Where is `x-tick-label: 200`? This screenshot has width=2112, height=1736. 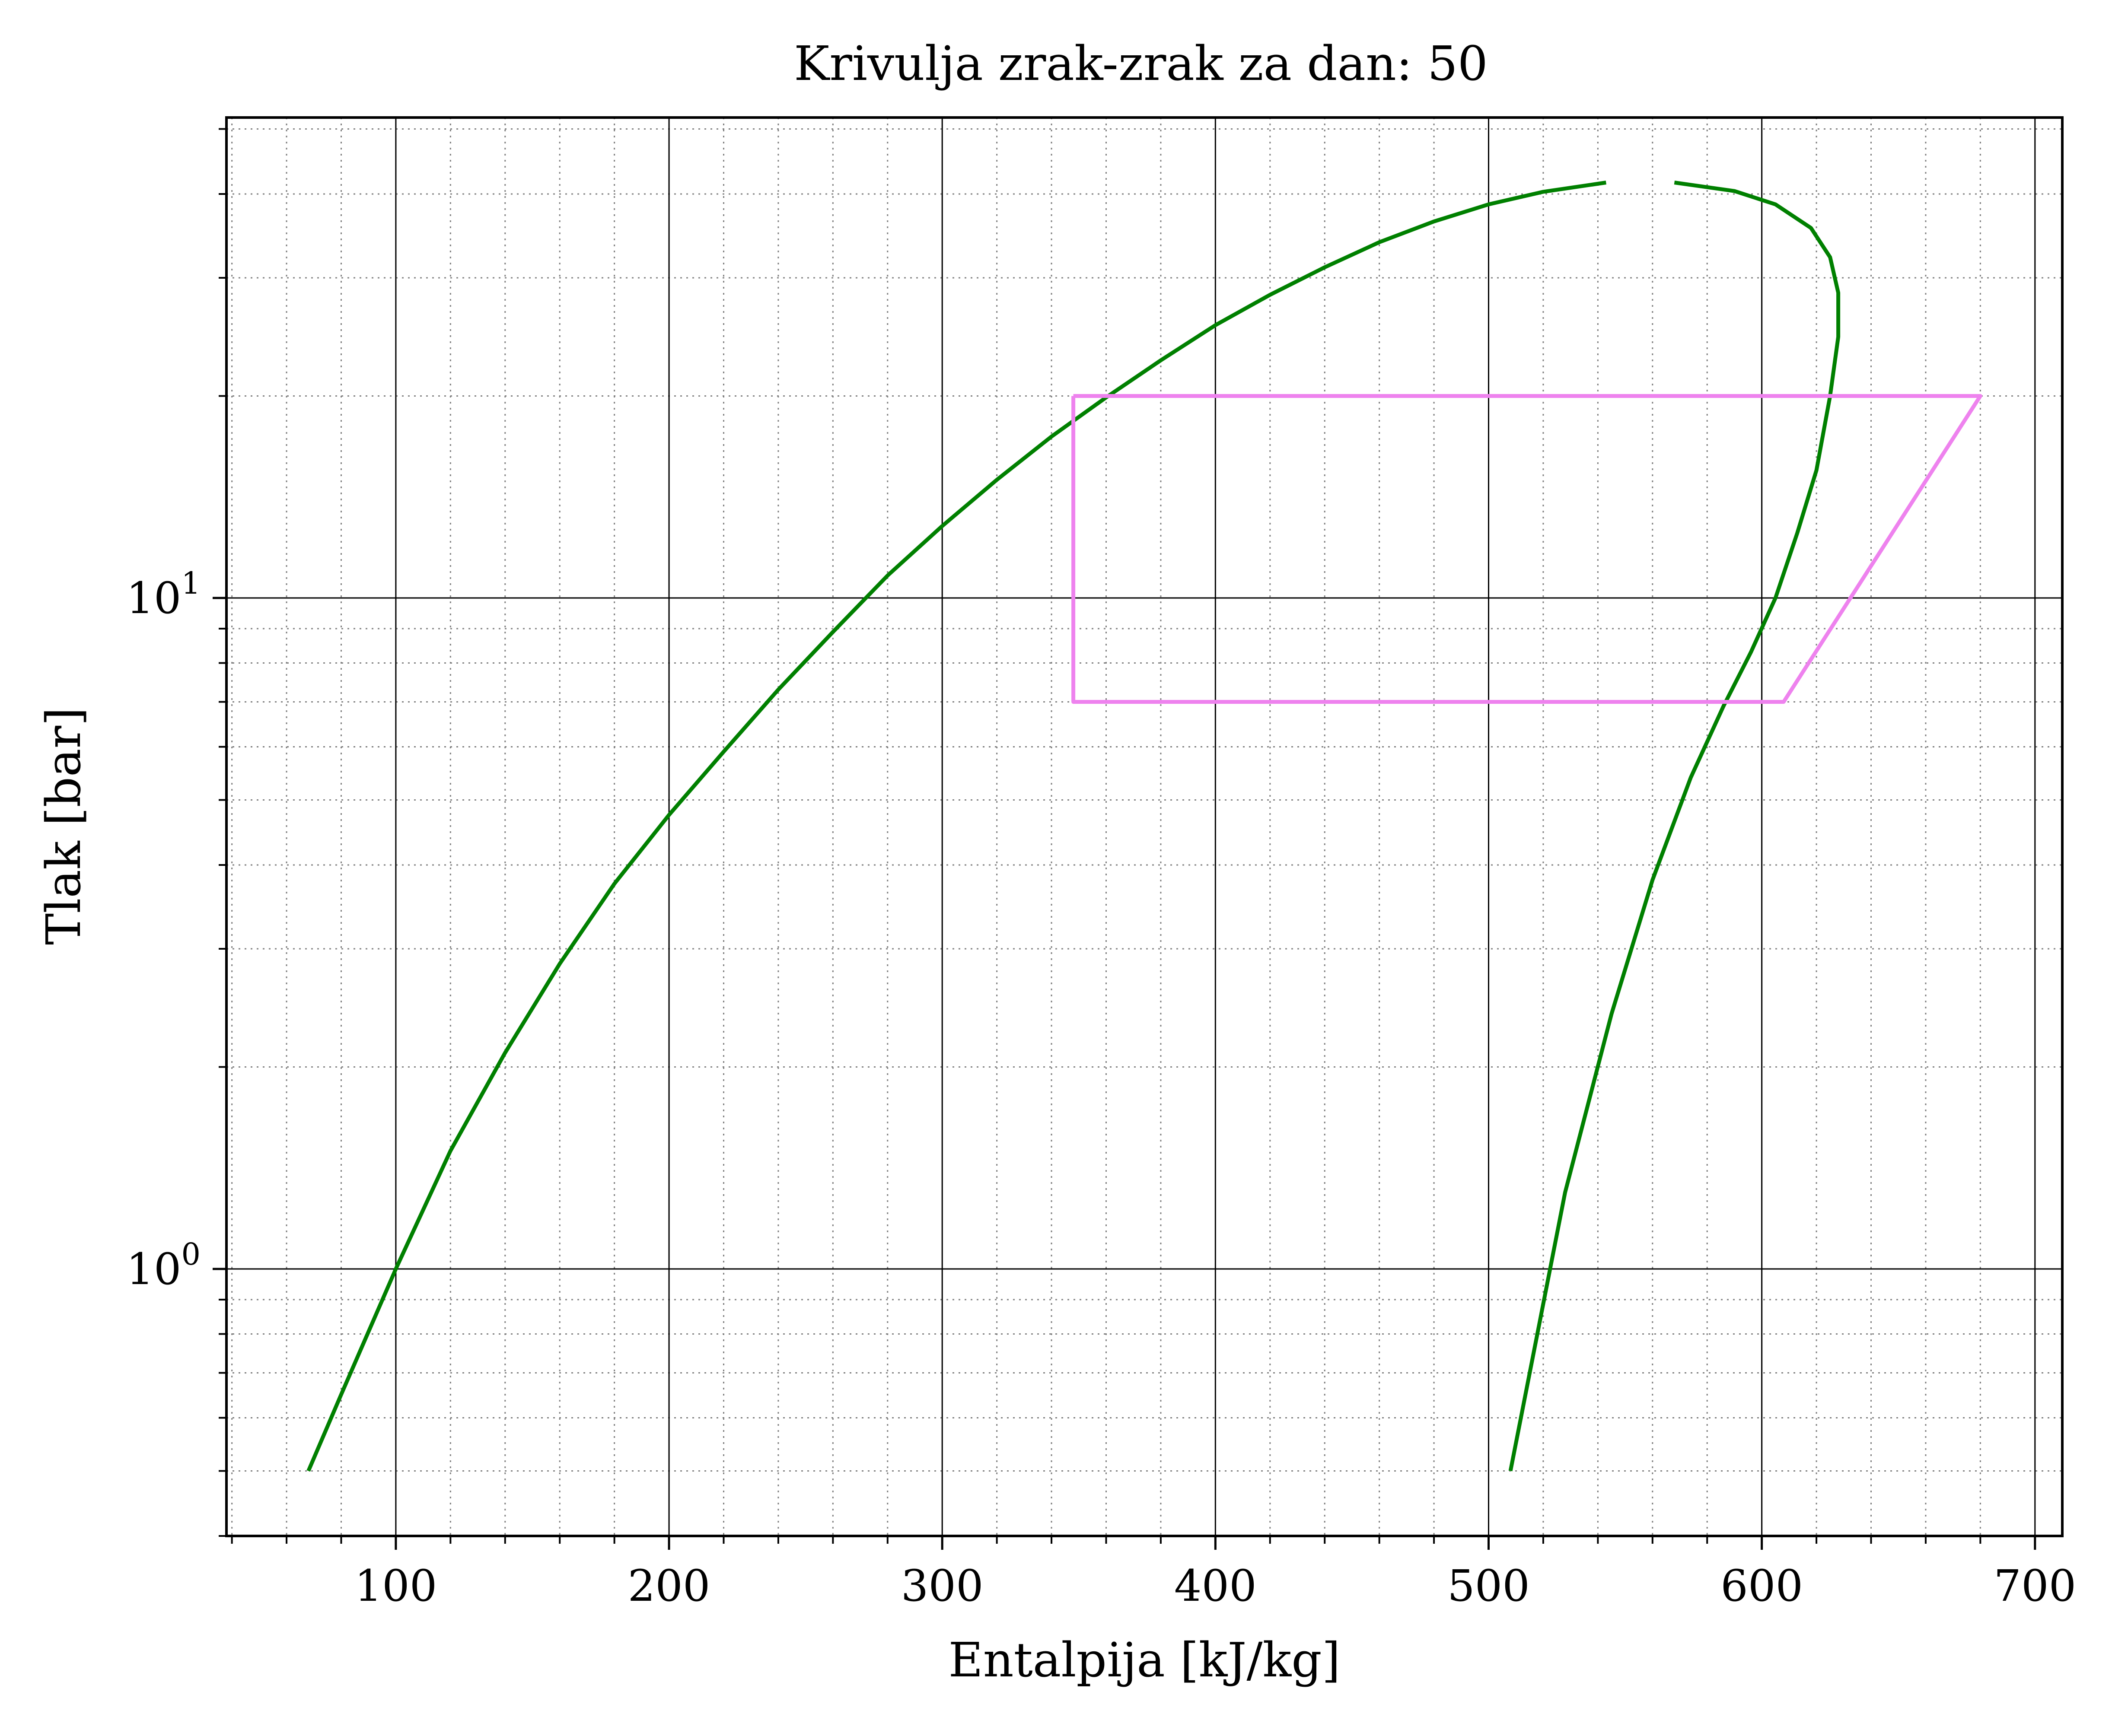
x-tick-label: 200 is located at coordinates (669, 1586).